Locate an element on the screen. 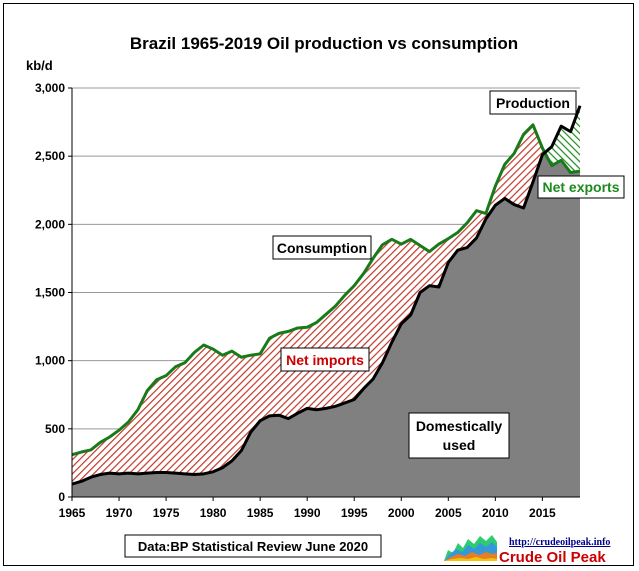 This screenshot has width=639, height=571. production-label: Production is located at coordinates (533, 102).